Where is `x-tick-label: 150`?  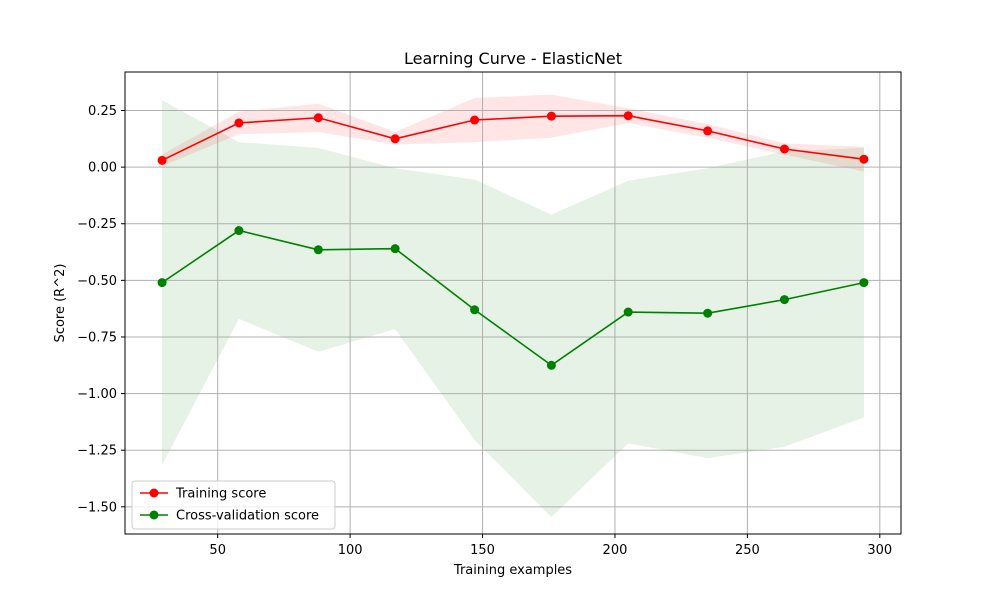 x-tick-label: 150 is located at coordinates (482, 550).